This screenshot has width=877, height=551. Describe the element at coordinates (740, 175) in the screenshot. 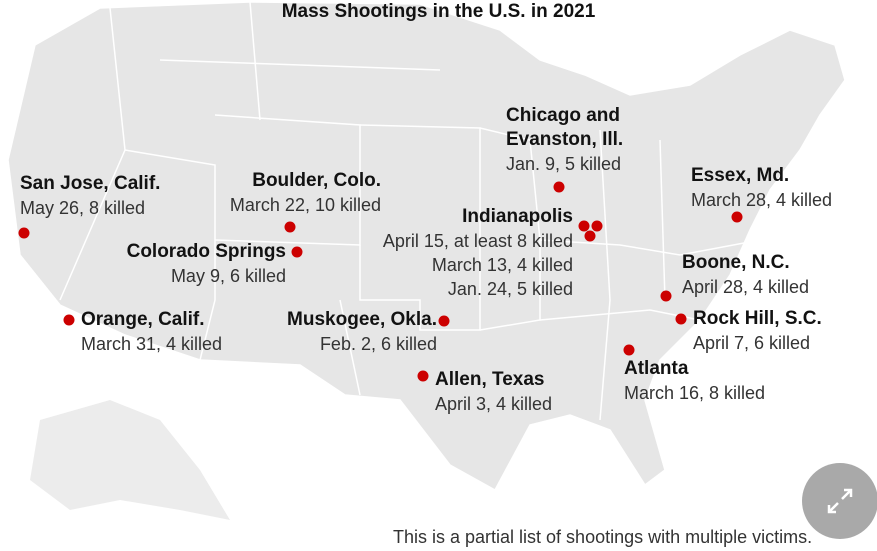

I see `place: Essex, Md.` at that location.